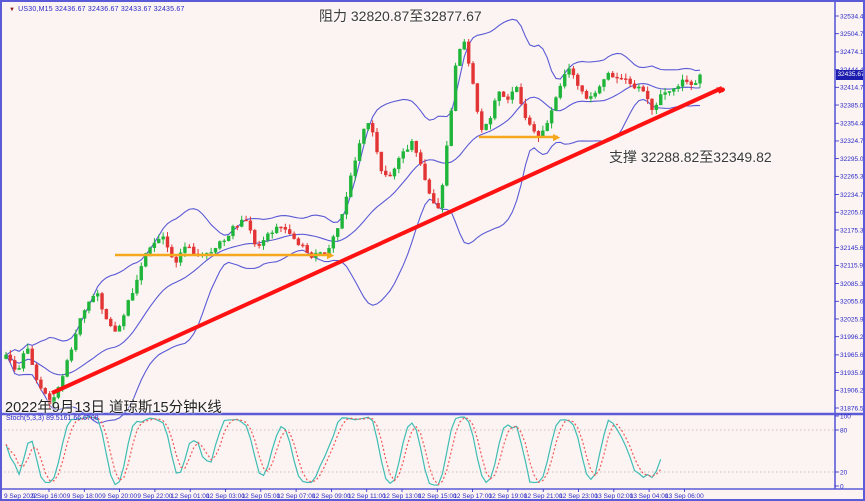 The image size is (865, 501). What do you see at coordinates (852, 302) in the screenshot?
I see `price-tick-label: 32055.60` at bounding box center [852, 302].